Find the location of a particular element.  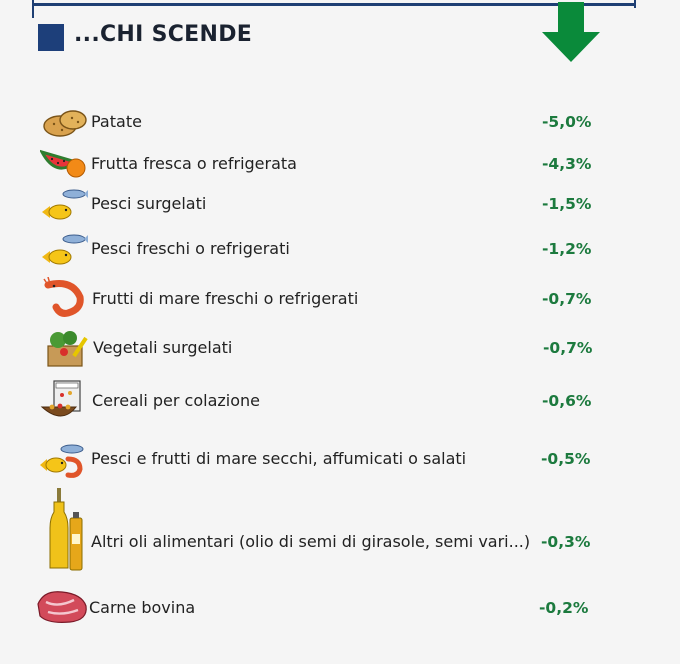

down-arrow-icon is located at coordinates (571, 32).